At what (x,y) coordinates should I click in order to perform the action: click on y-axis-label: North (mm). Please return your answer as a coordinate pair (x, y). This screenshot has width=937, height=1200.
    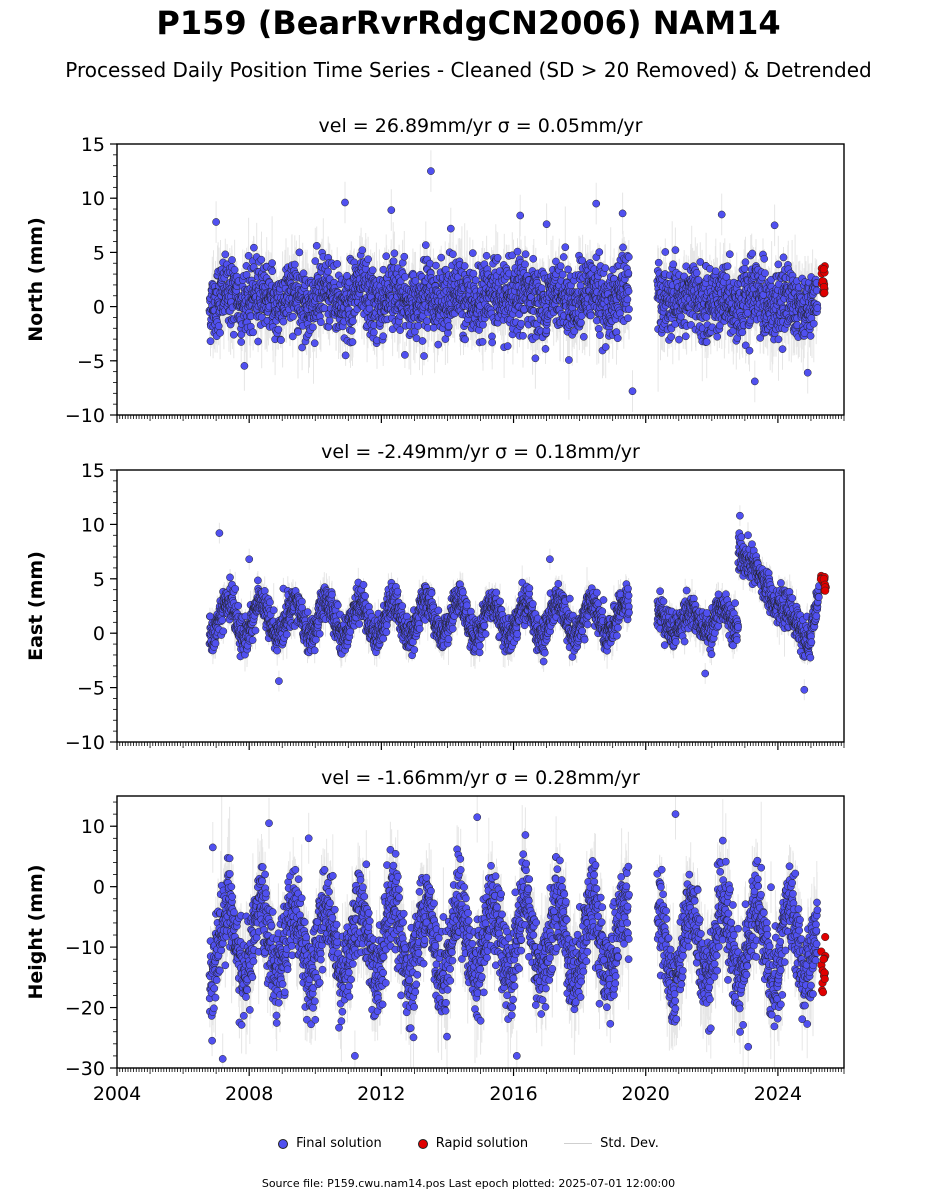
    Looking at the image, I should click on (36, 279).